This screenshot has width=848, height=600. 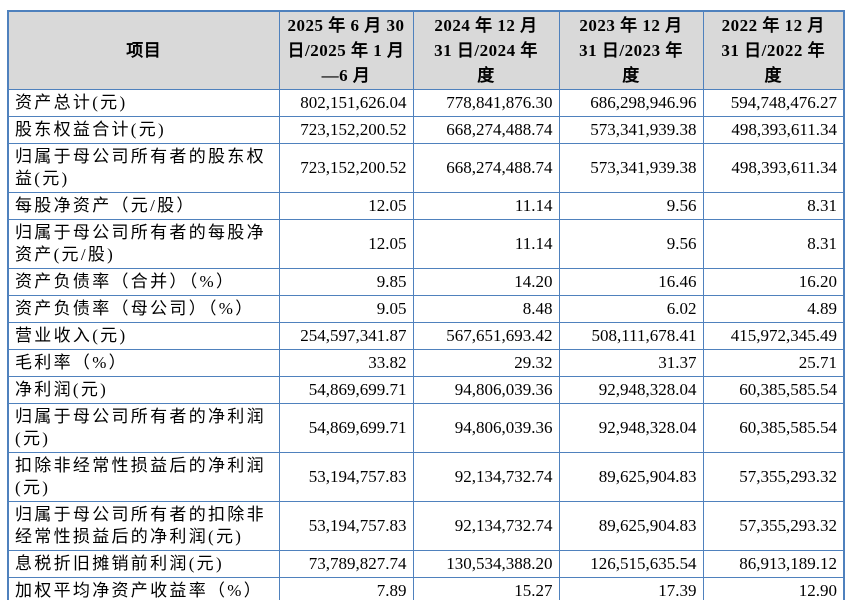 What do you see at coordinates (143, 50) in the screenshot?
I see `column-header-item: 项目` at bounding box center [143, 50].